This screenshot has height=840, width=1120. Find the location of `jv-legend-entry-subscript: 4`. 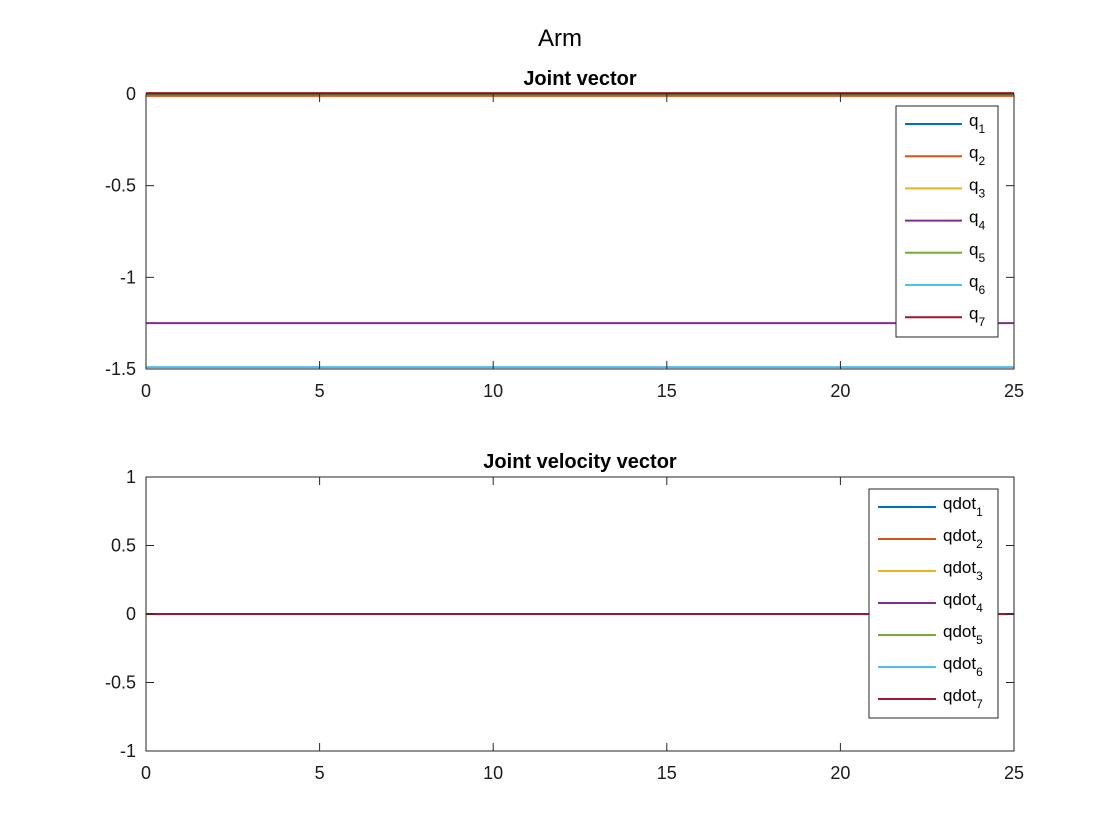

jv-legend-entry-subscript: 4 is located at coordinates (981, 226).